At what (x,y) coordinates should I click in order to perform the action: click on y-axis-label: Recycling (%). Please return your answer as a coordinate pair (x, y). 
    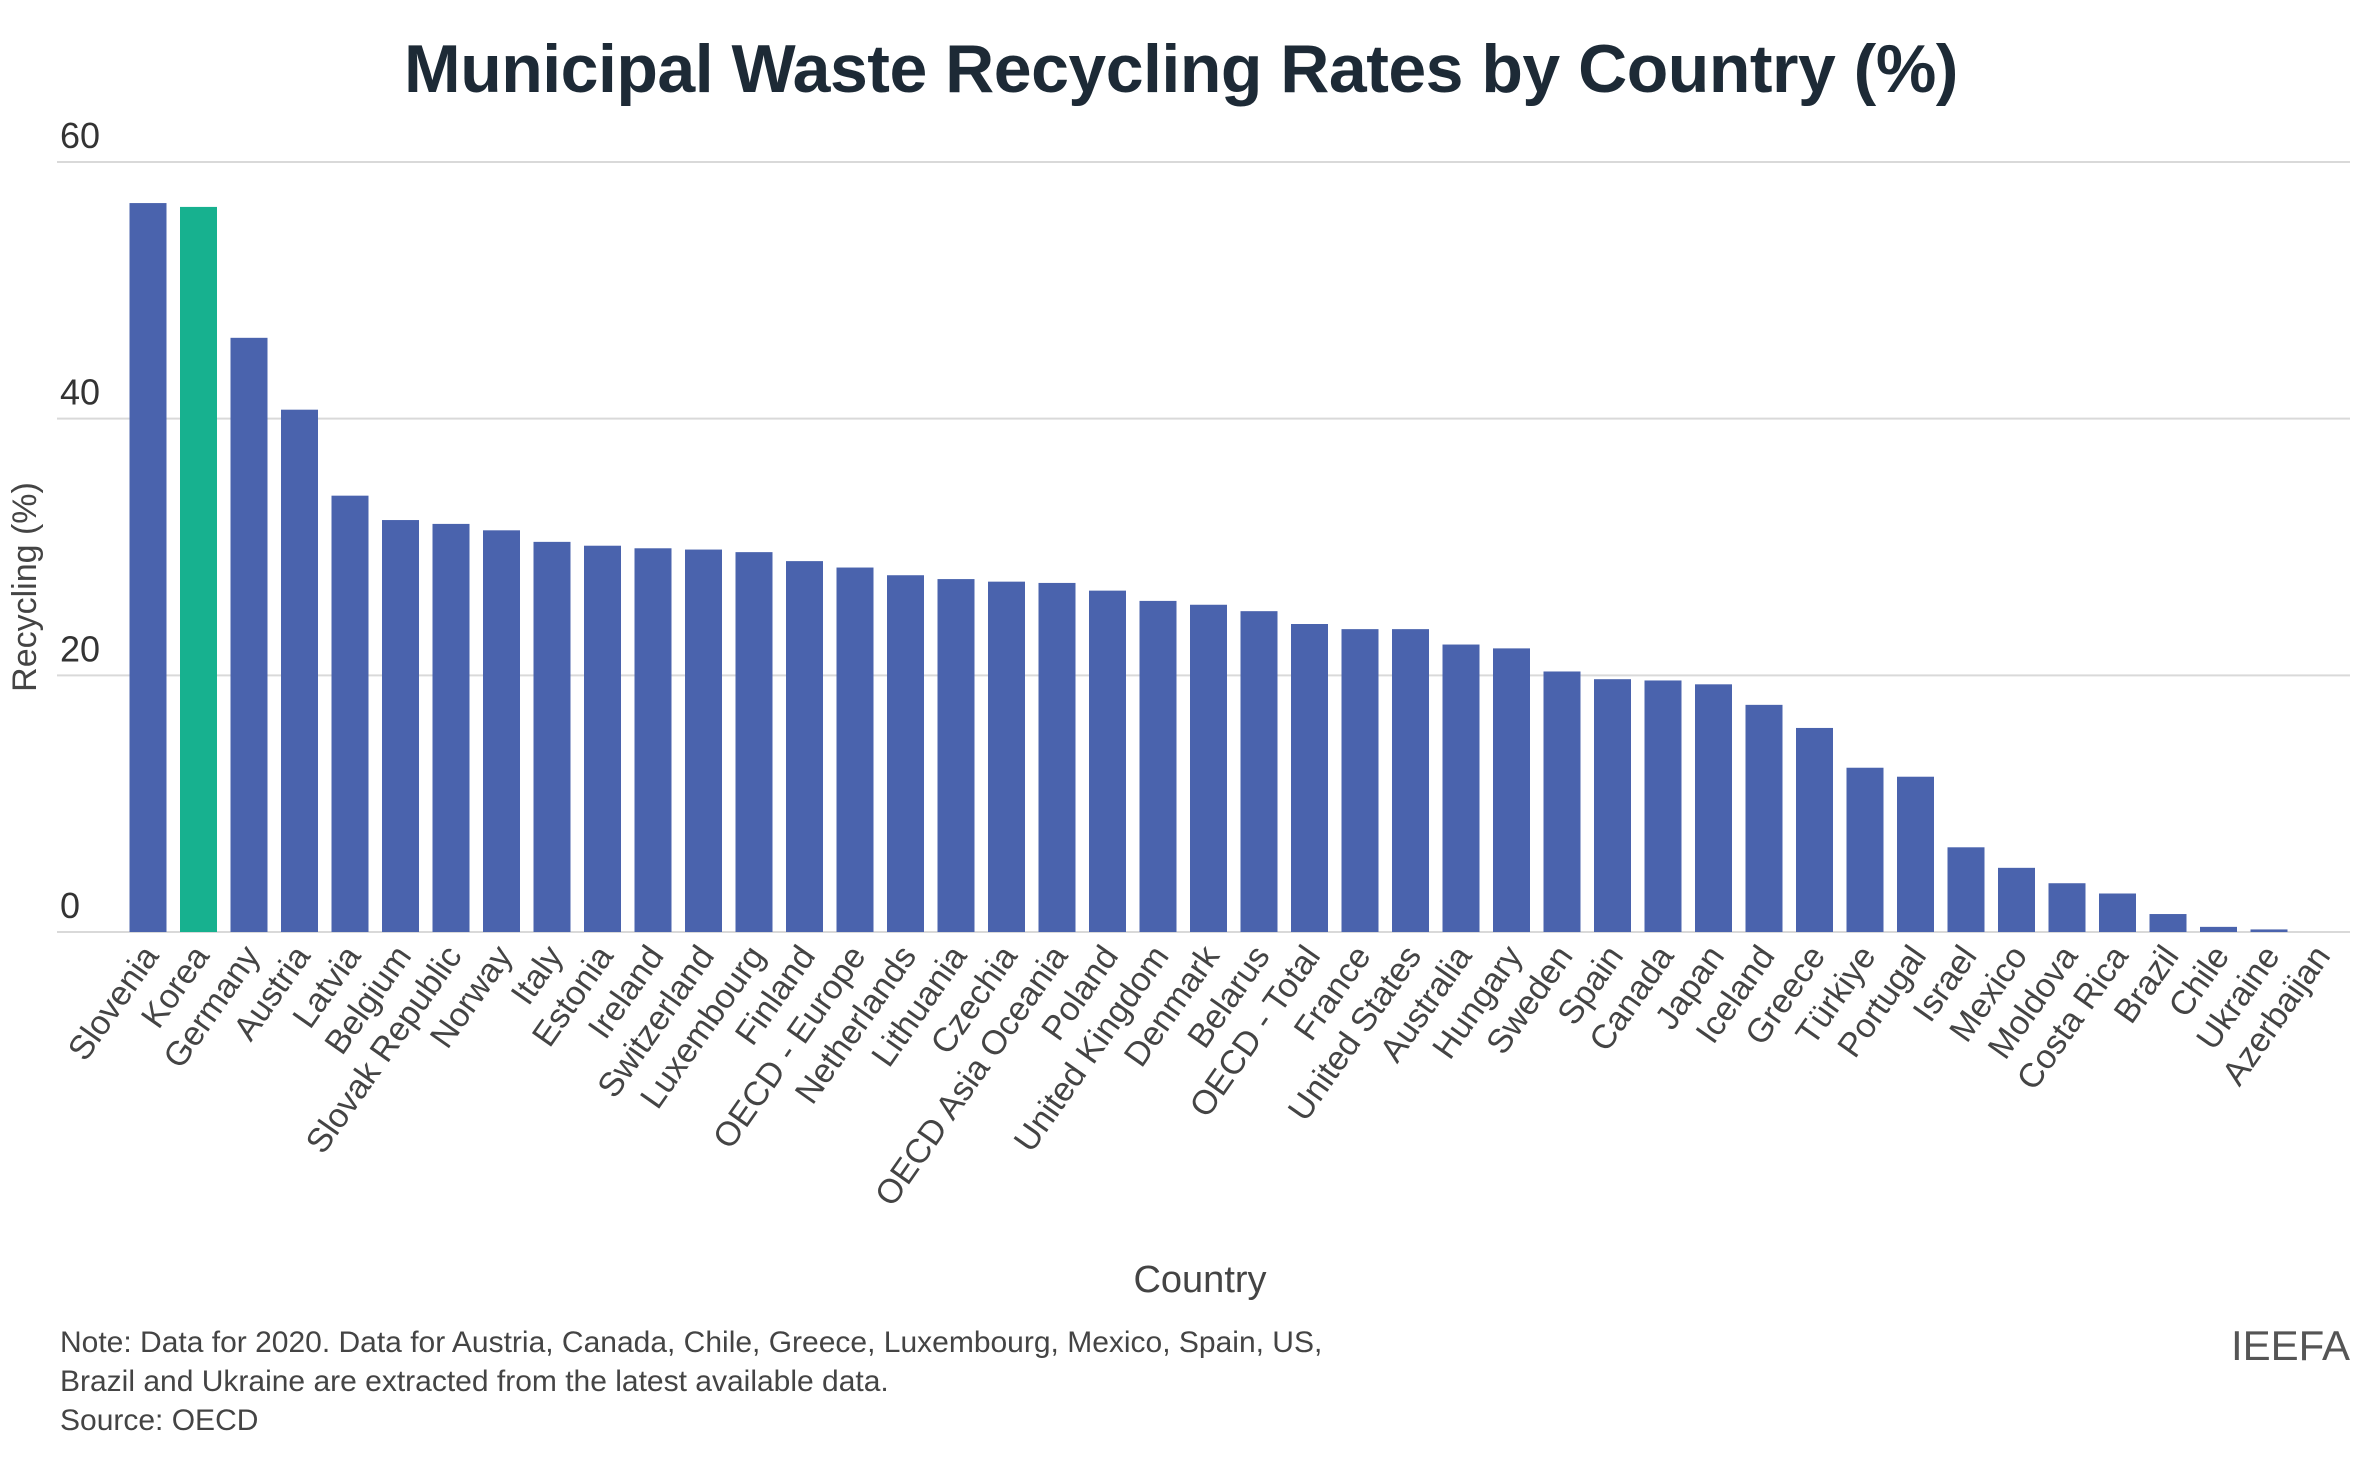
    Looking at the image, I should click on (25, 587).